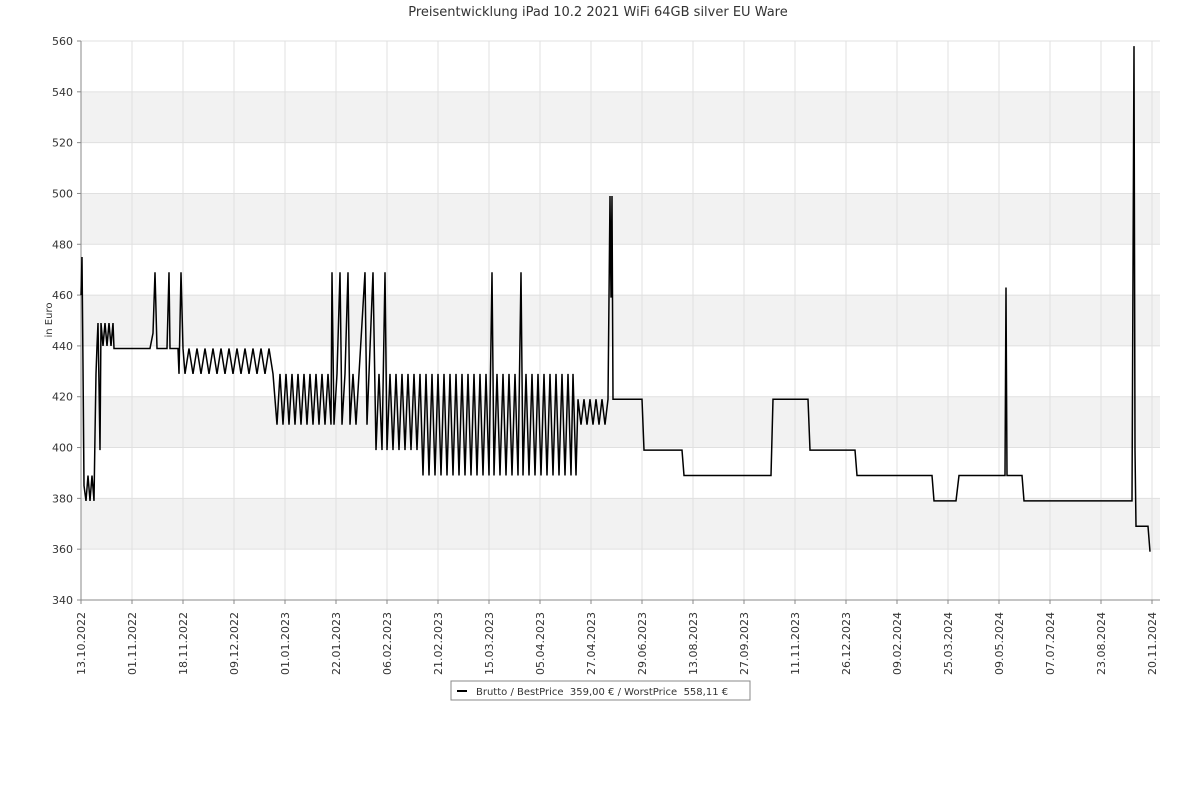 The height and width of the screenshot is (804, 1200). I want to click on x-tick-label: 07.07.2024, so click(1050, 643).